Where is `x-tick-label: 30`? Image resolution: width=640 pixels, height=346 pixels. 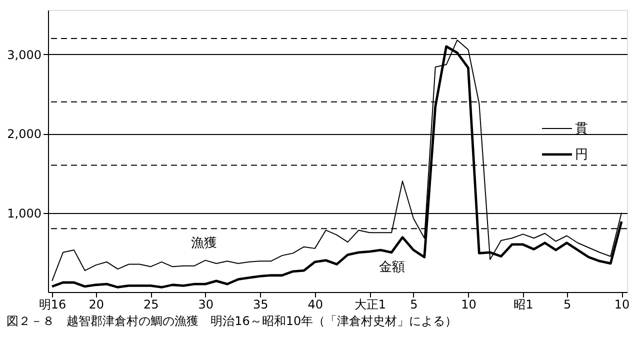 x-tick-label: 30 is located at coordinates (206, 305).